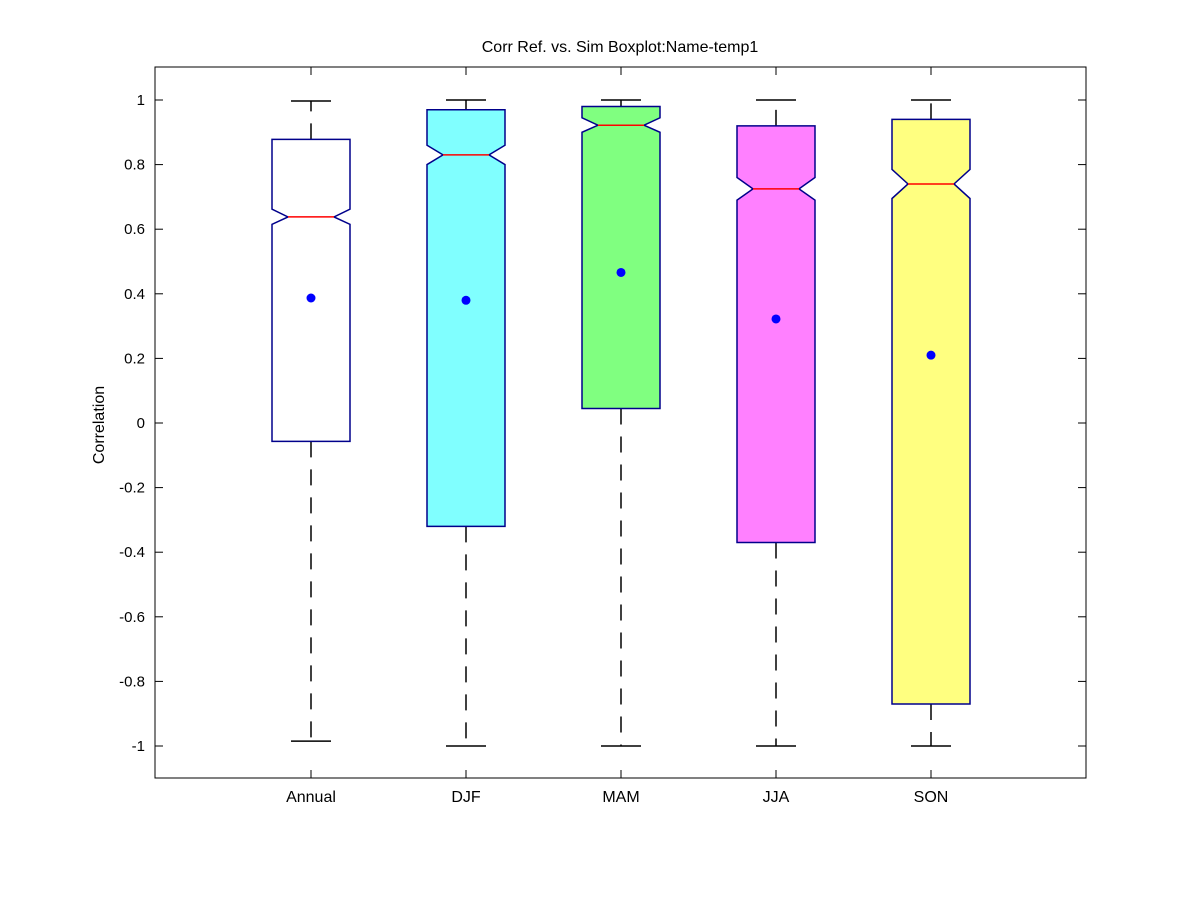 Image resolution: width=1200 pixels, height=901 pixels. Describe the element at coordinates (138, 746) in the screenshot. I see `y-tick-label: -1` at that location.